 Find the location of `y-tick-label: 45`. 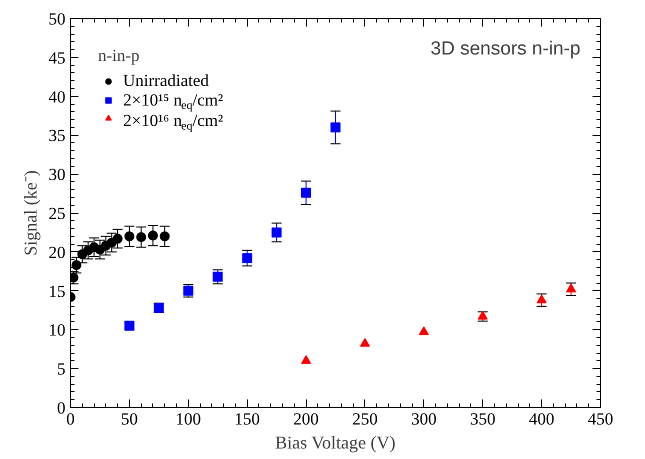

y-tick-label: 45 is located at coordinates (57, 58).